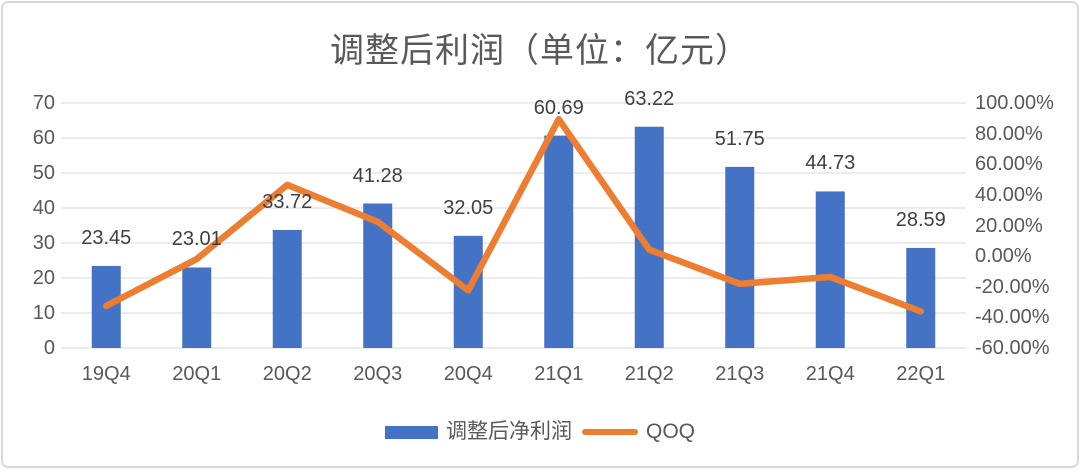  Describe the element at coordinates (559, 241) in the screenshot. I see `bar-21Q1` at that location.